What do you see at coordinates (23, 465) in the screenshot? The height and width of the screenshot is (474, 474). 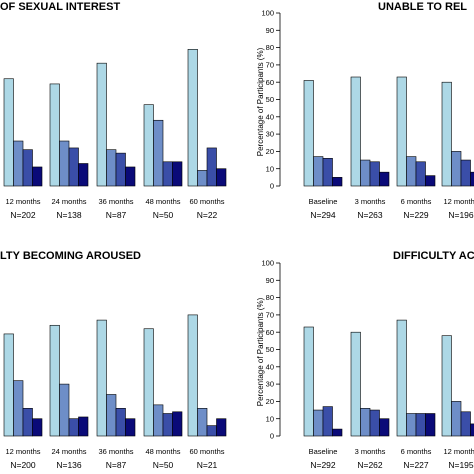 I see `sample-size-label: N=200` at bounding box center [23, 465].